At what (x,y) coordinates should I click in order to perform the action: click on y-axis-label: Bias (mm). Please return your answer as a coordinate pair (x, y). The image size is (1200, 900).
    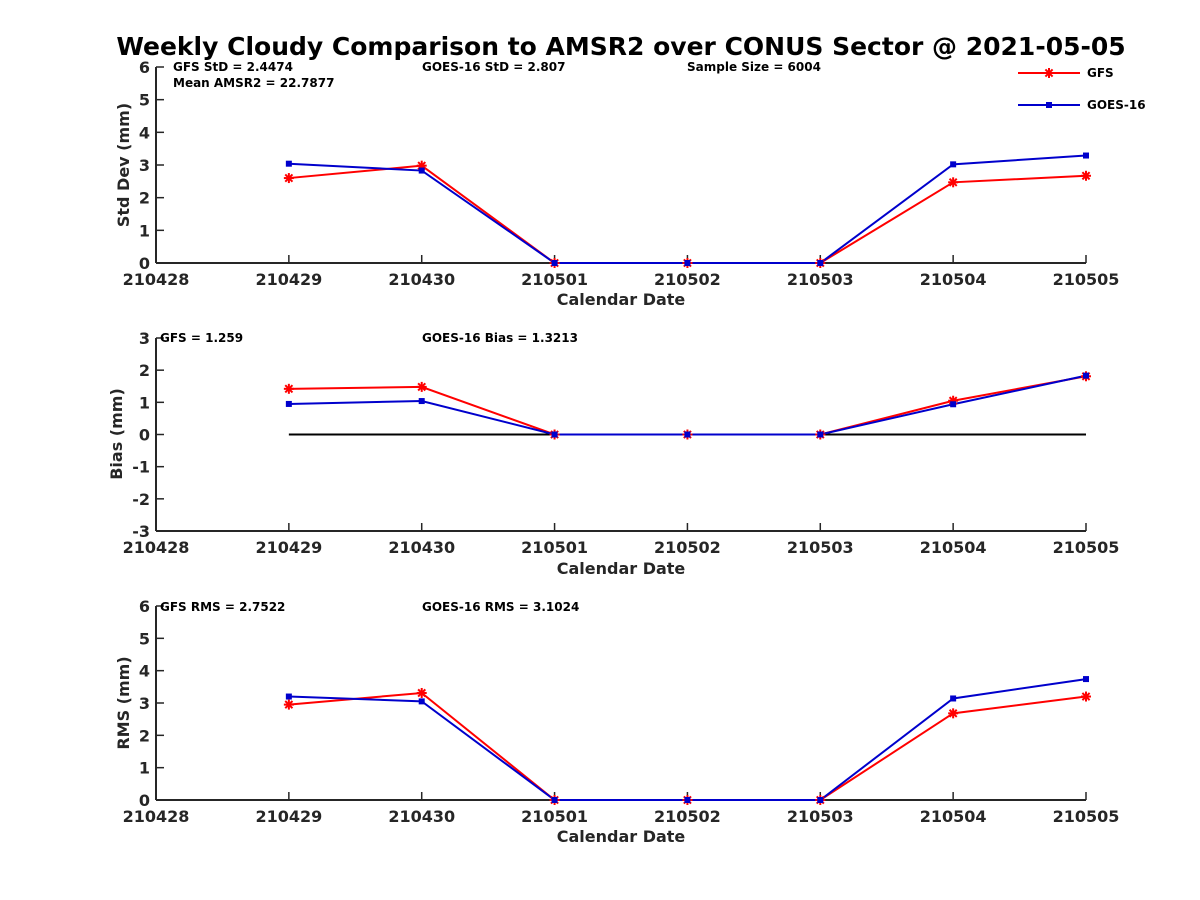
    Looking at the image, I should click on (116, 434).